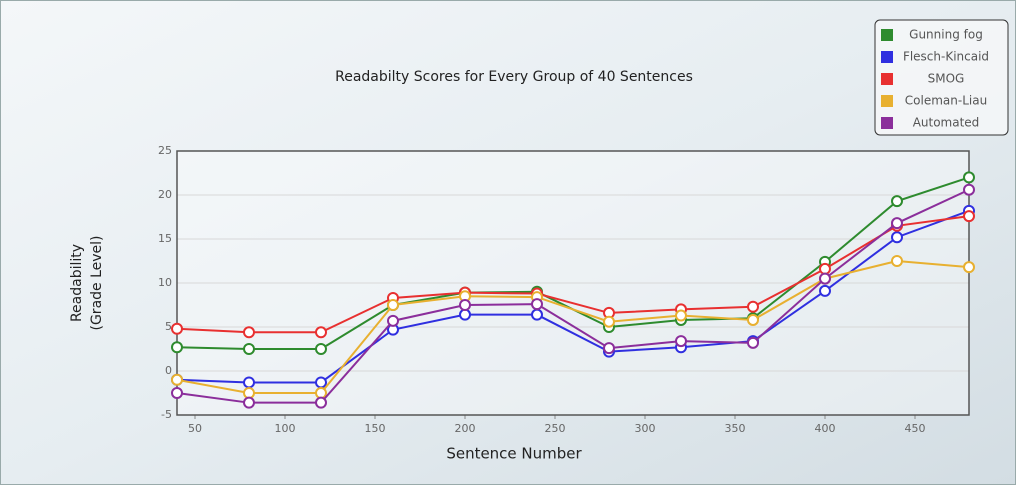 The height and width of the screenshot is (485, 1016). Describe the element at coordinates (946, 101) in the screenshot. I see `legend-label: Coleman-Liau` at that location.